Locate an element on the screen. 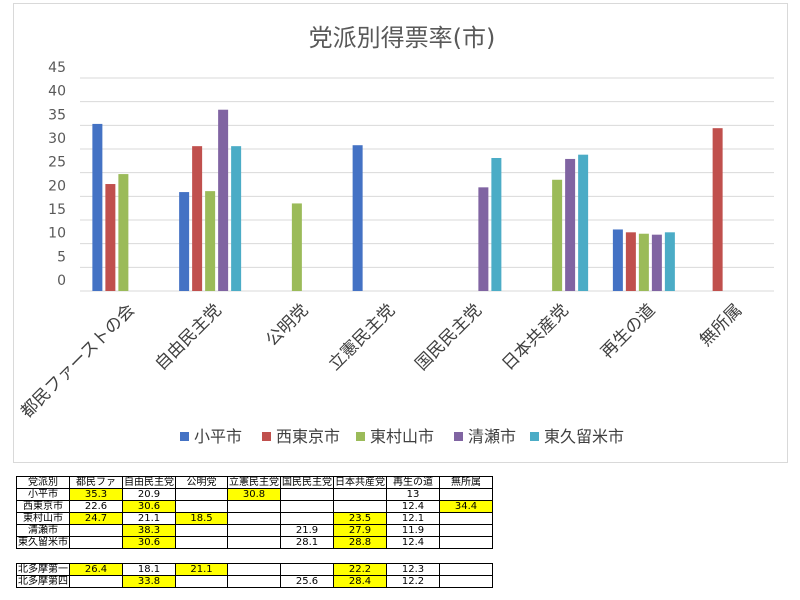 The width and height of the screenshot is (800, 600). table-cell: 12.3 is located at coordinates (413, 569).